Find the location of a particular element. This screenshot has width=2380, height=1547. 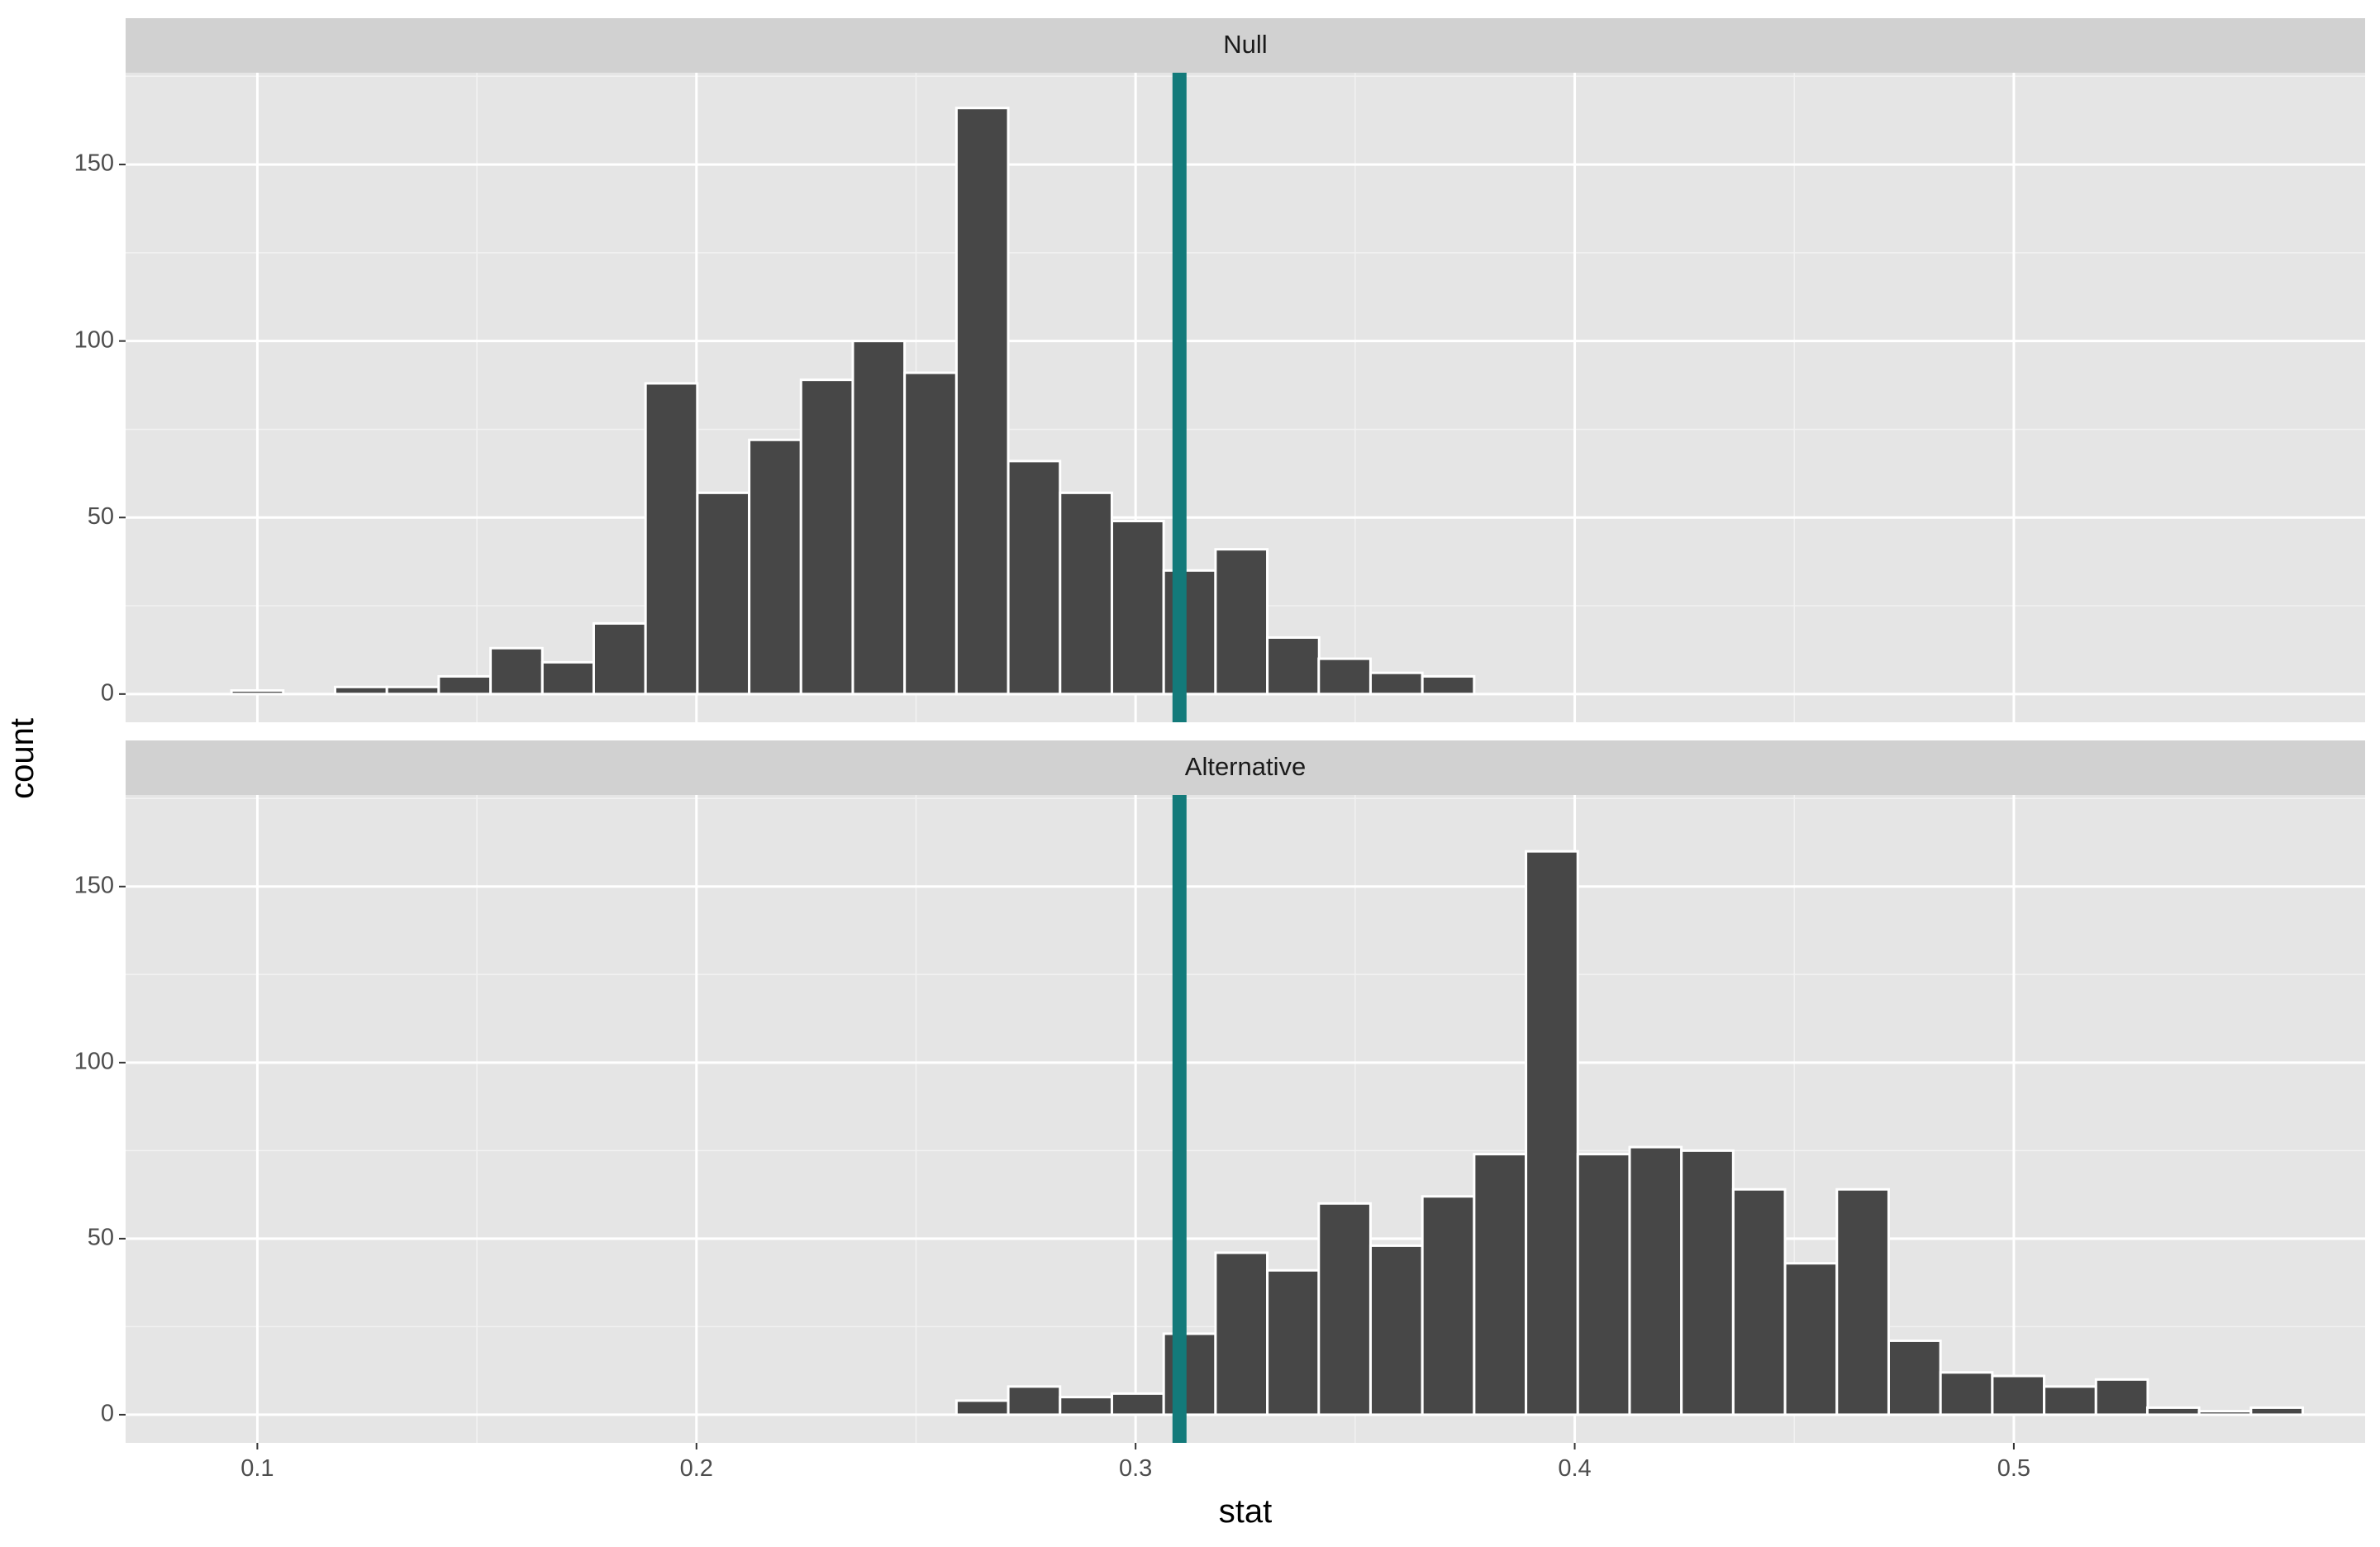

x-tick-label: 0.5 is located at coordinates (2013, 1468).